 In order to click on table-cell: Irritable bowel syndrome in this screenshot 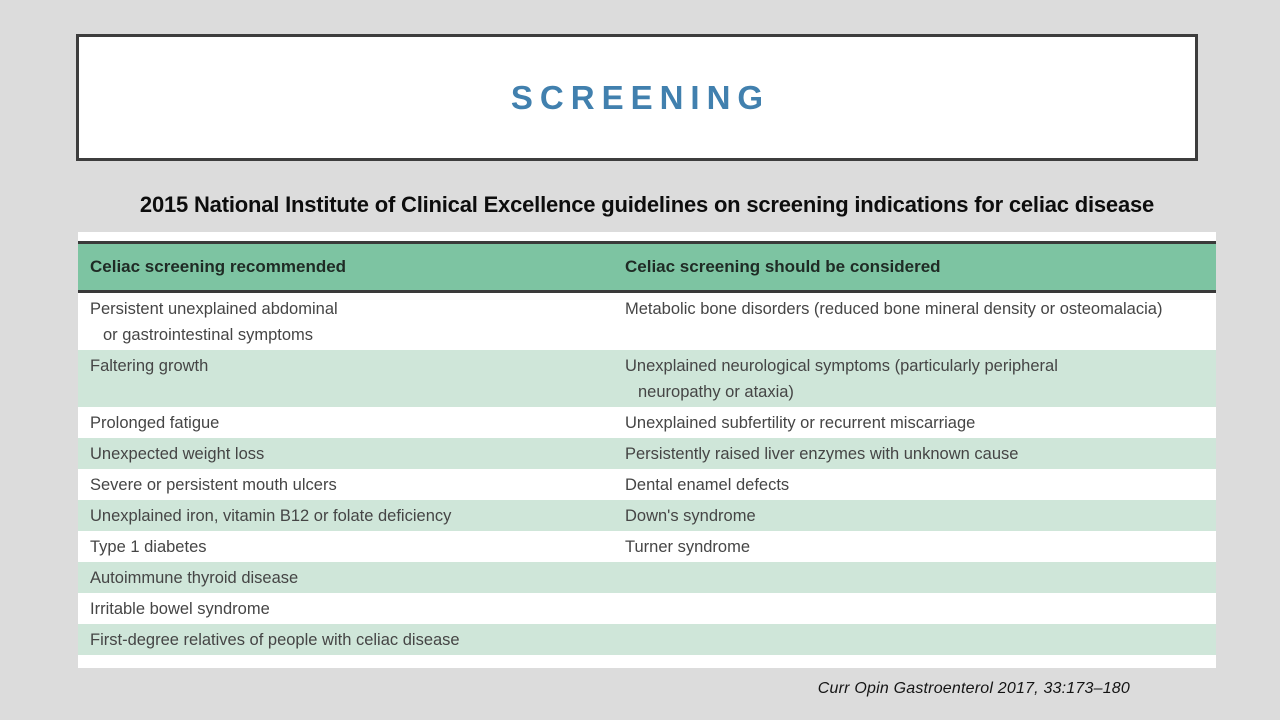, I will do `click(180, 609)`.